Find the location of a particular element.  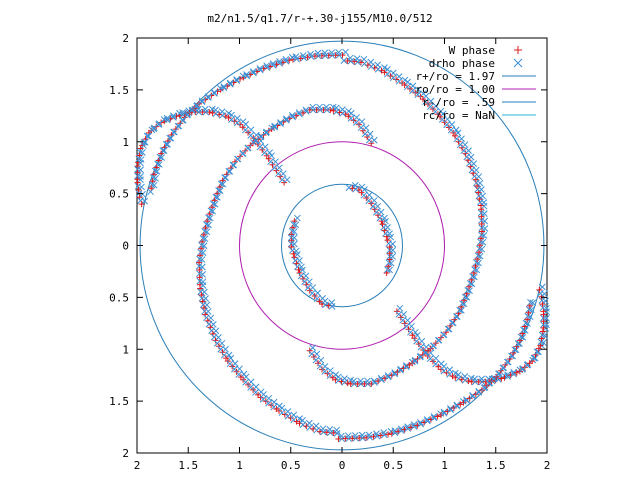

x-tick-label: 1 is located at coordinates (239, 465).